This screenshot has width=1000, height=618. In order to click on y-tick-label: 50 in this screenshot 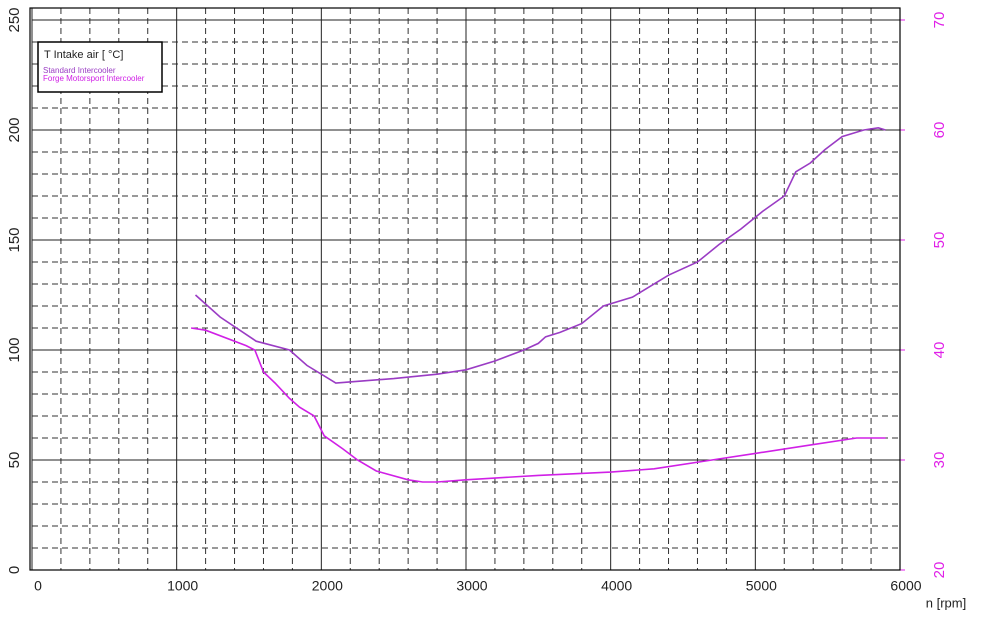, I will do `click(14, 460)`.